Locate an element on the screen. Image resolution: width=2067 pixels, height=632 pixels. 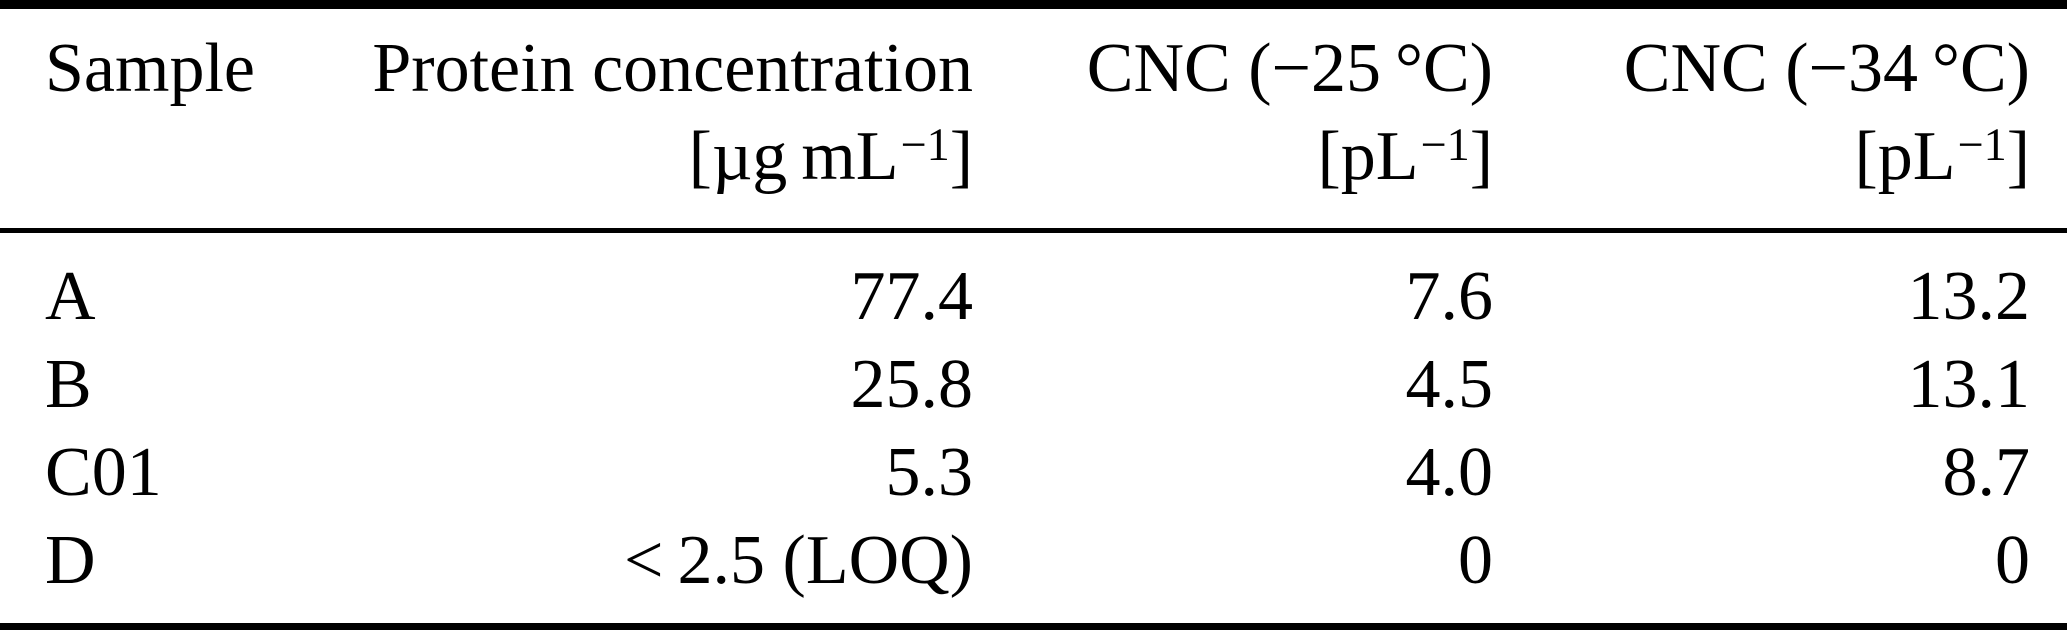
row-b-cnc34-cell: 13.1 is located at coordinates (1969, 384).